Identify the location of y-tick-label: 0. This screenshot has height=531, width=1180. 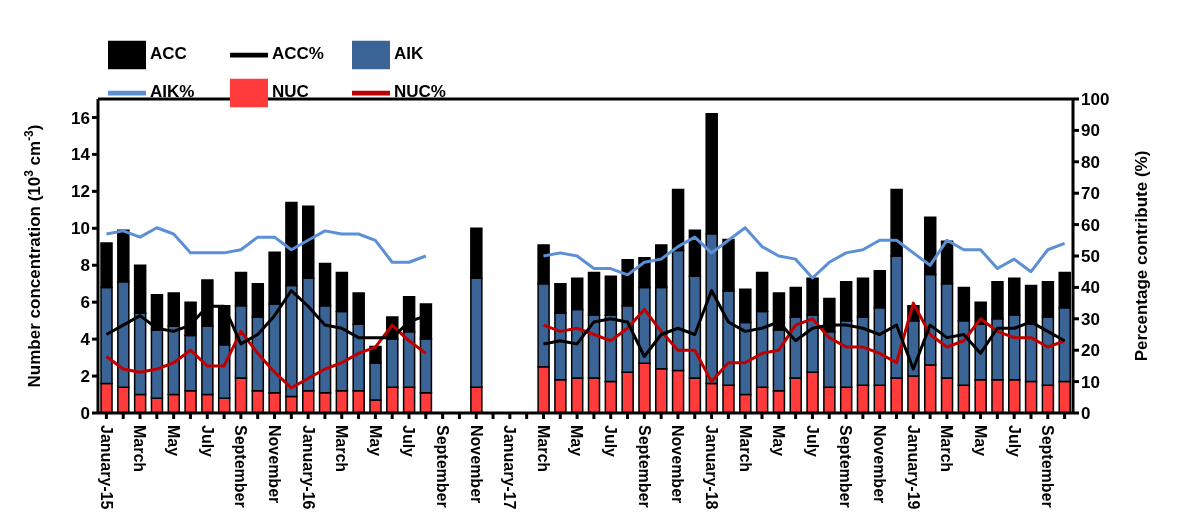
(85, 414).